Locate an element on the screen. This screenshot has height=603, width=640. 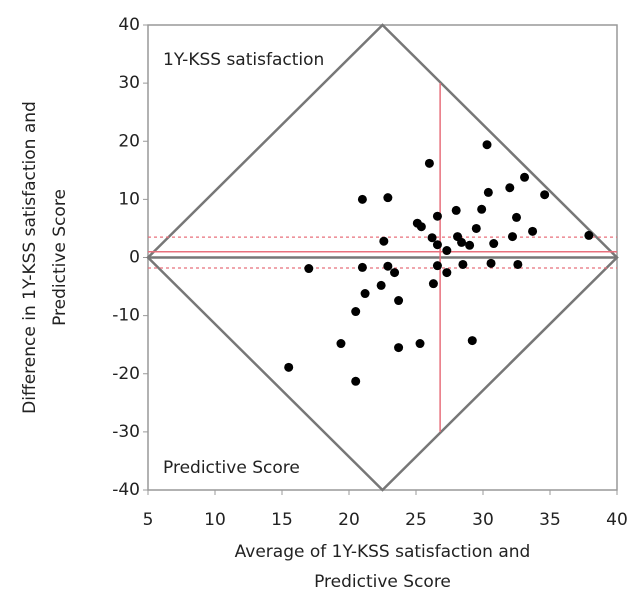
x-tick-label: 20 is located at coordinates (349, 520).